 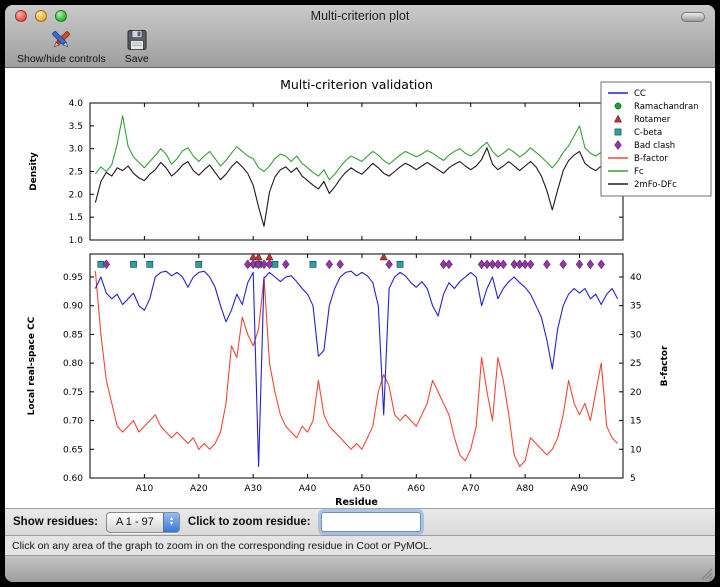 What do you see at coordinates (639, 172) in the screenshot?
I see `svg-text: Fc` at bounding box center [639, 172].